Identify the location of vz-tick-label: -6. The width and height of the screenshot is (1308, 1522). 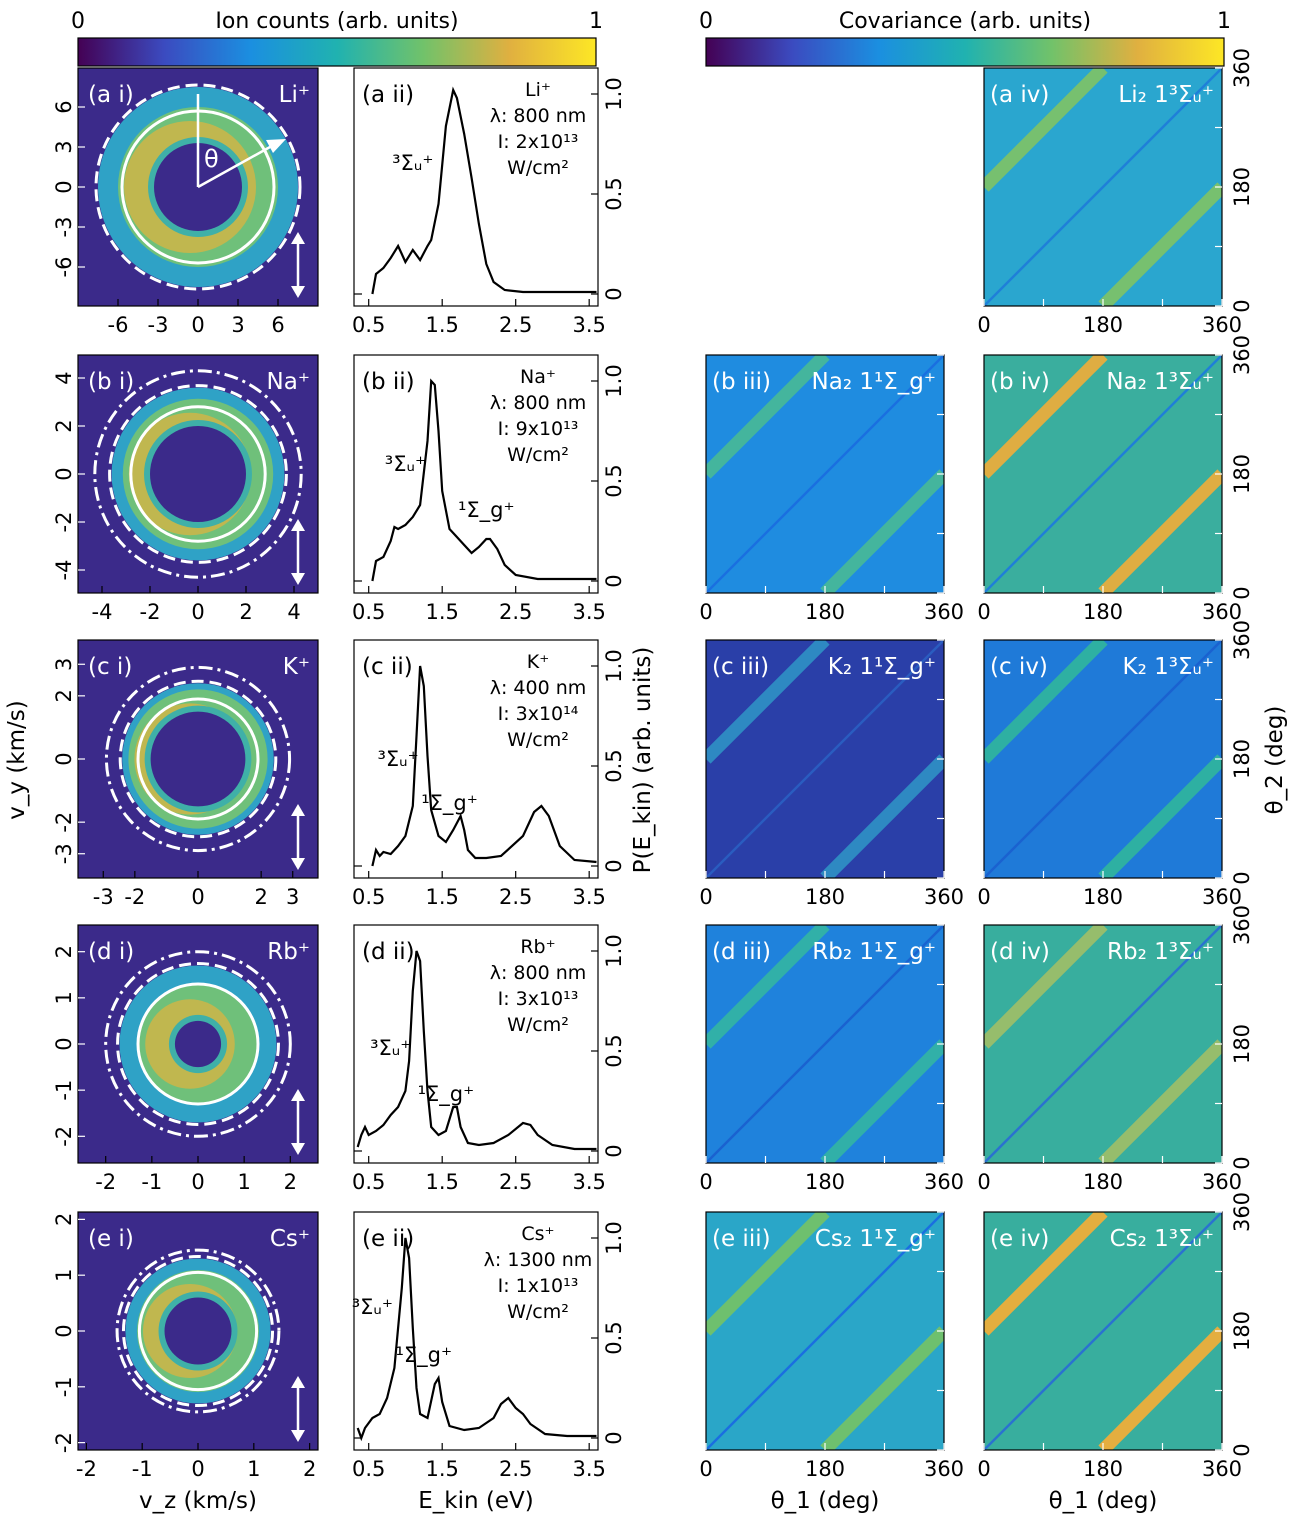
(118, 325).